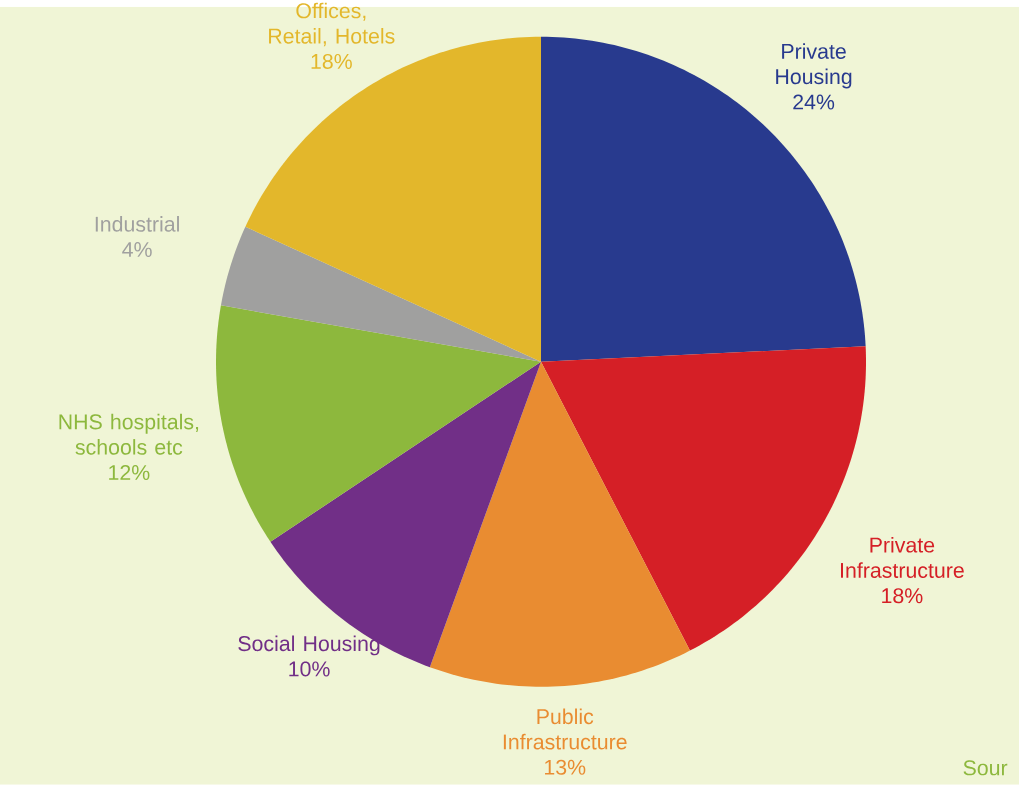 The image size is (1019, 785). I want to click on slice-label: Public Infrastructure, so click(565, 729).